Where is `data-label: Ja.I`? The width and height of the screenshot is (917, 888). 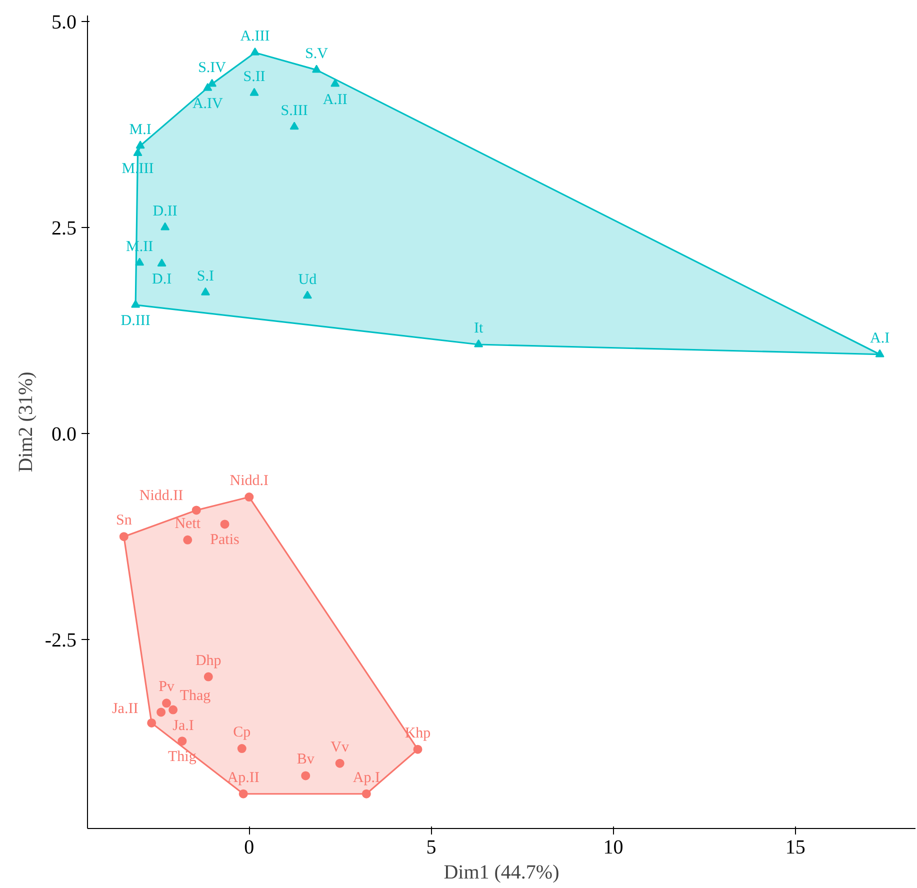 data-label: Ja.I is located at coordinates (183, 726).